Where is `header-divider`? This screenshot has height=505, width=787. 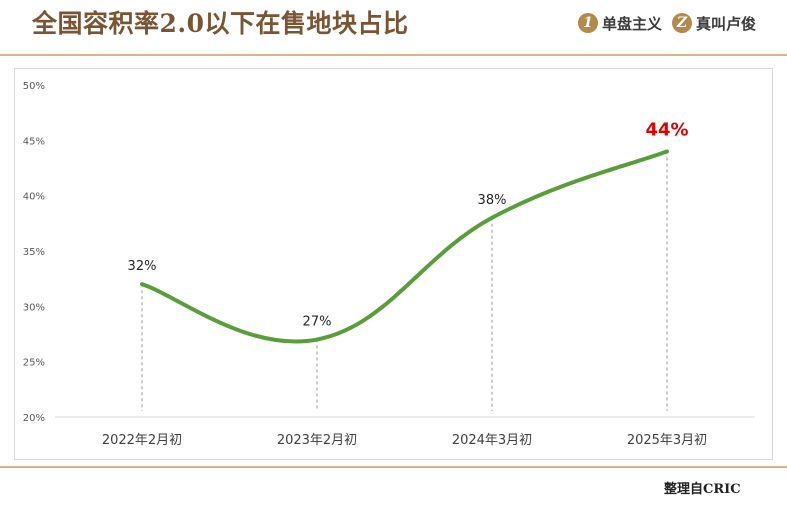
header-divider is located at coordinates (393, 55).